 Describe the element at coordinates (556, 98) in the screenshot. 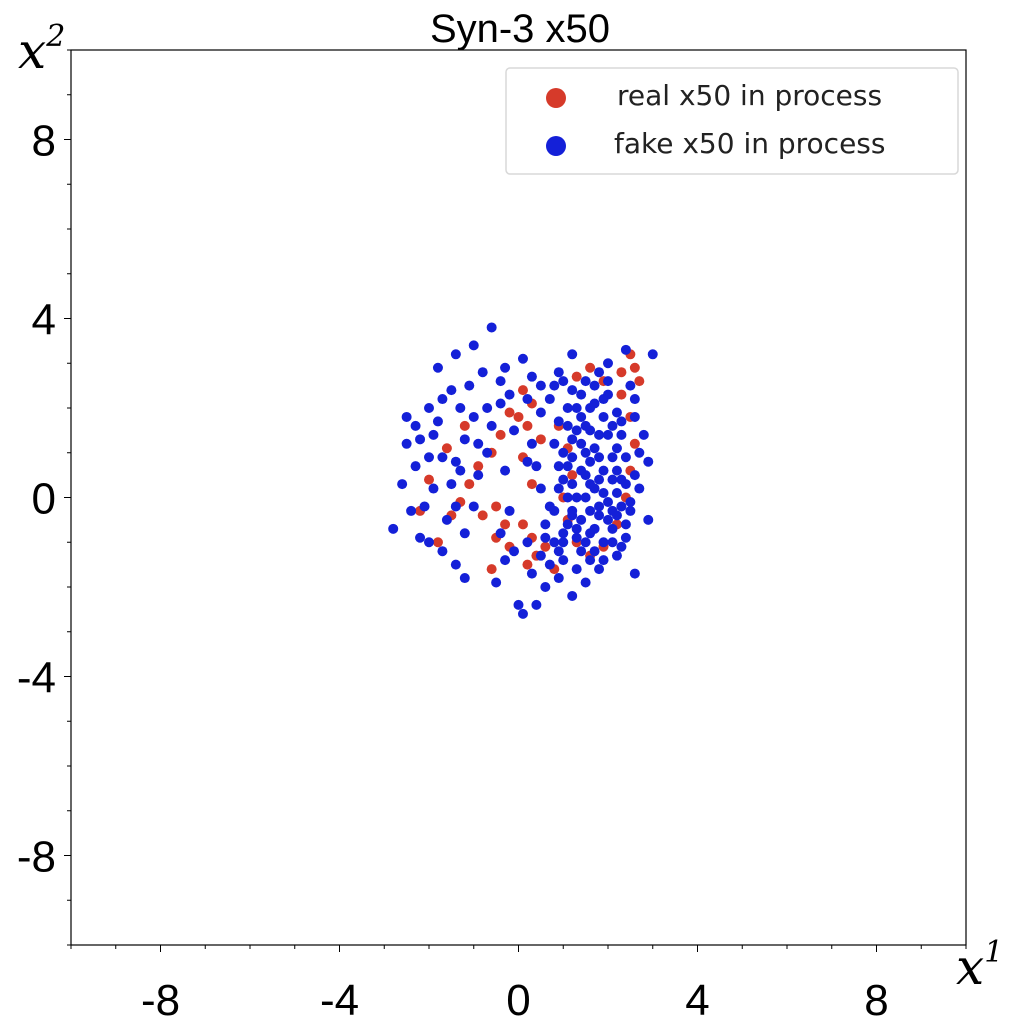

I see `legend-marker-real` at that location.